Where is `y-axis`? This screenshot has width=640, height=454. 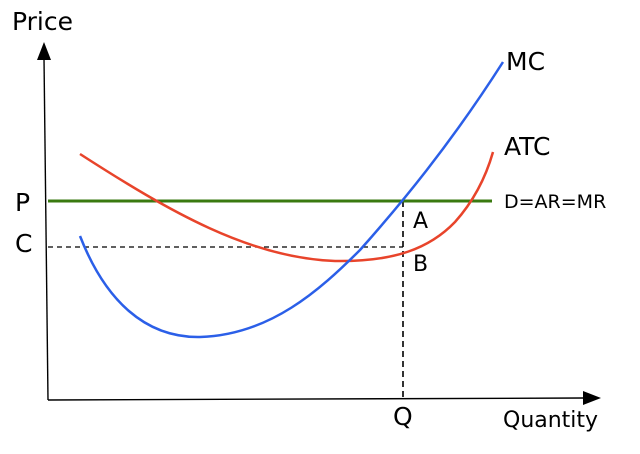
y-axis is located at coordinates (46, 229).